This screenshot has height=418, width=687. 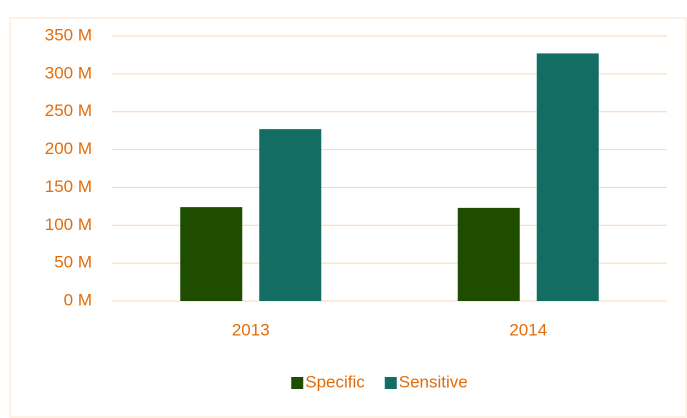 What do you see at coordinates (68, 34) in the screenshot?
I see `y-tick-label: 350 M` at bounding box center [68, 34].